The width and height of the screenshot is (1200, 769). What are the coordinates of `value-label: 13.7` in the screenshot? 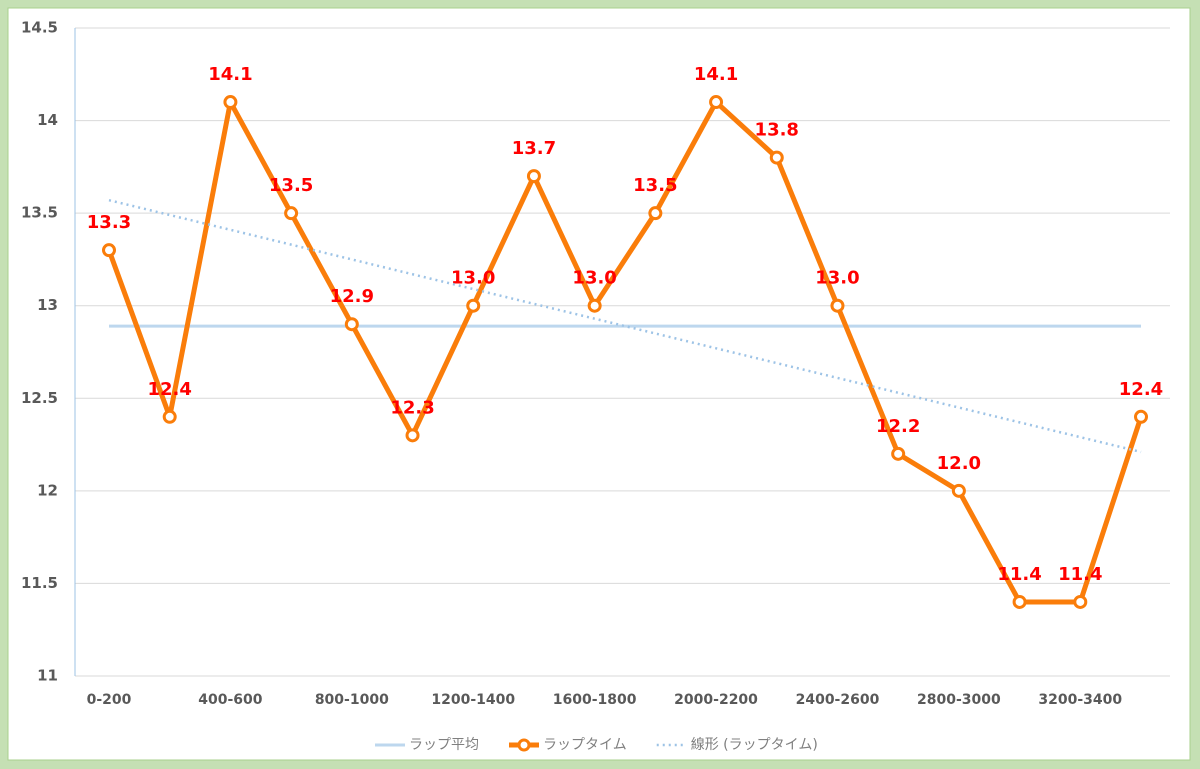 It's located at (534, 148).